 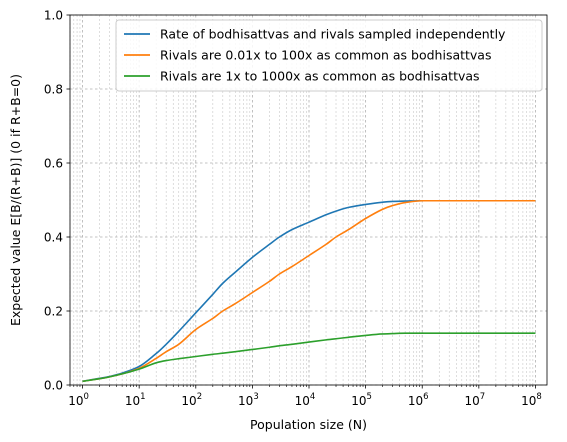 I want to click on x-tick-label: 10⁰, so click(x=78, y=400).